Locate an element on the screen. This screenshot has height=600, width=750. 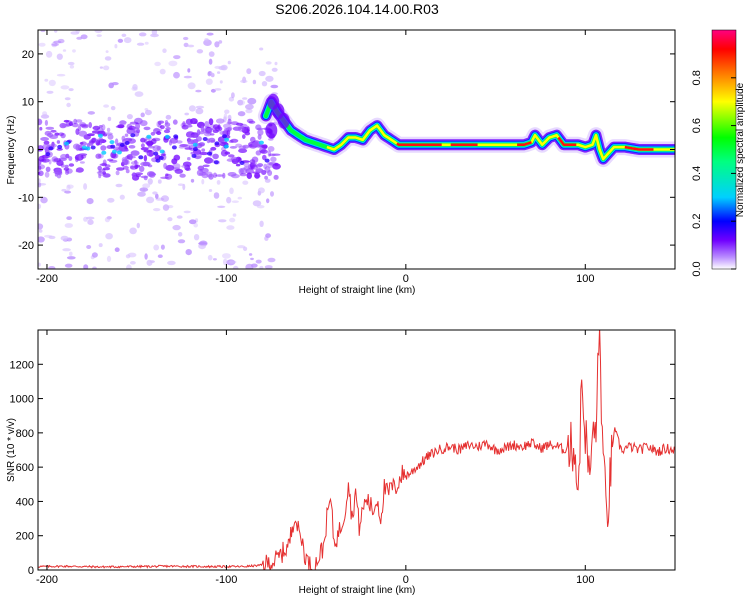
colorbar-tick-label: 0.4 is located at coordinates (697, 173).